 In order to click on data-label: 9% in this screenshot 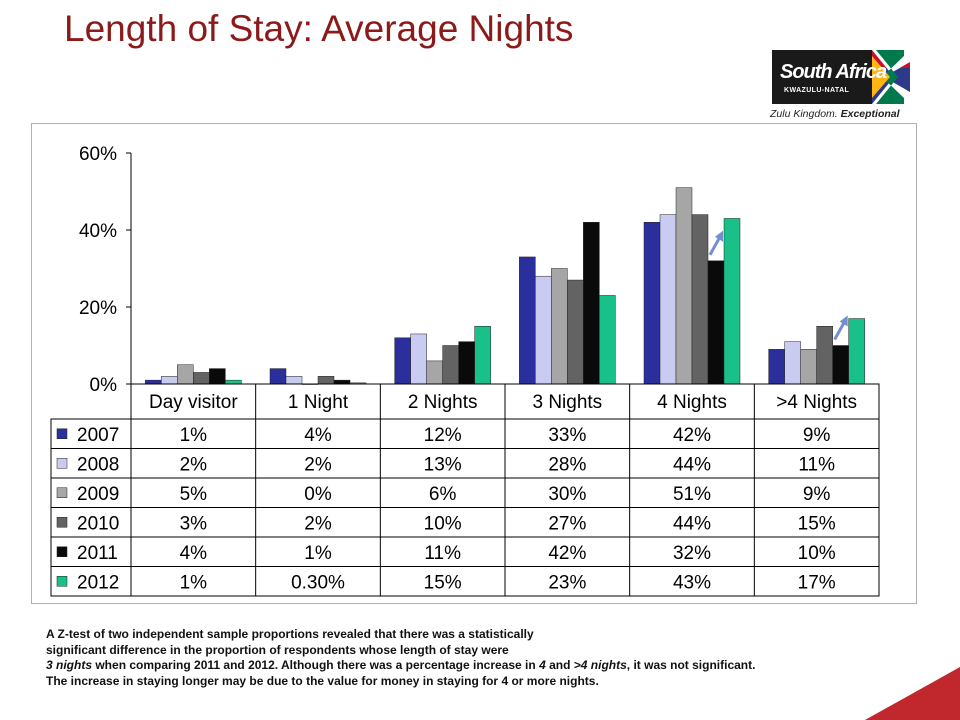, I will do `click(817, 435)`.